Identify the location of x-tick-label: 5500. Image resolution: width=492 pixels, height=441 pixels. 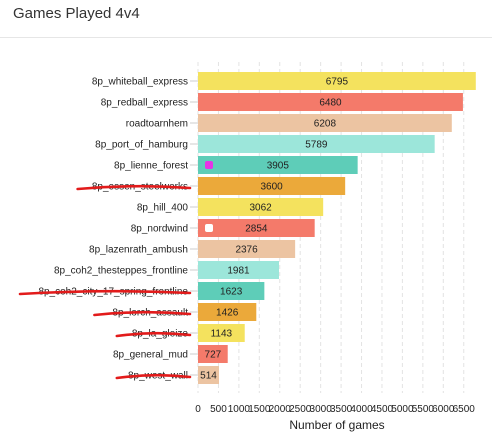
(423, 409).